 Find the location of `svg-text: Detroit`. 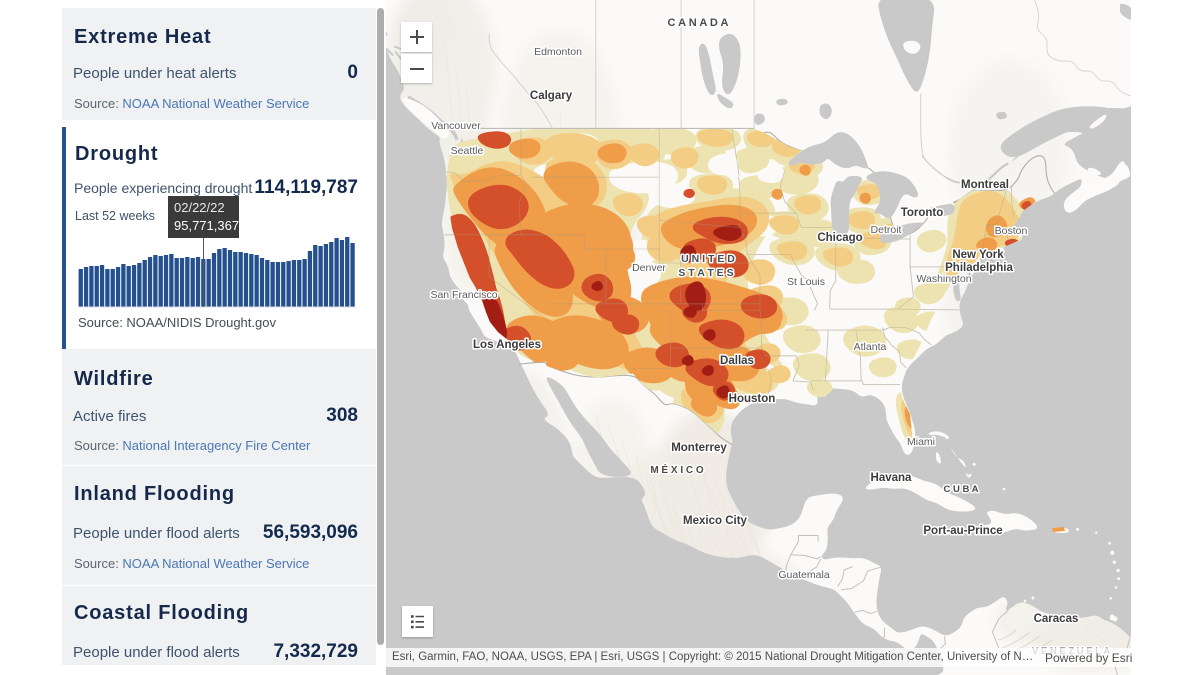

svg-text: Detroit is located at coordinates (886, 230).